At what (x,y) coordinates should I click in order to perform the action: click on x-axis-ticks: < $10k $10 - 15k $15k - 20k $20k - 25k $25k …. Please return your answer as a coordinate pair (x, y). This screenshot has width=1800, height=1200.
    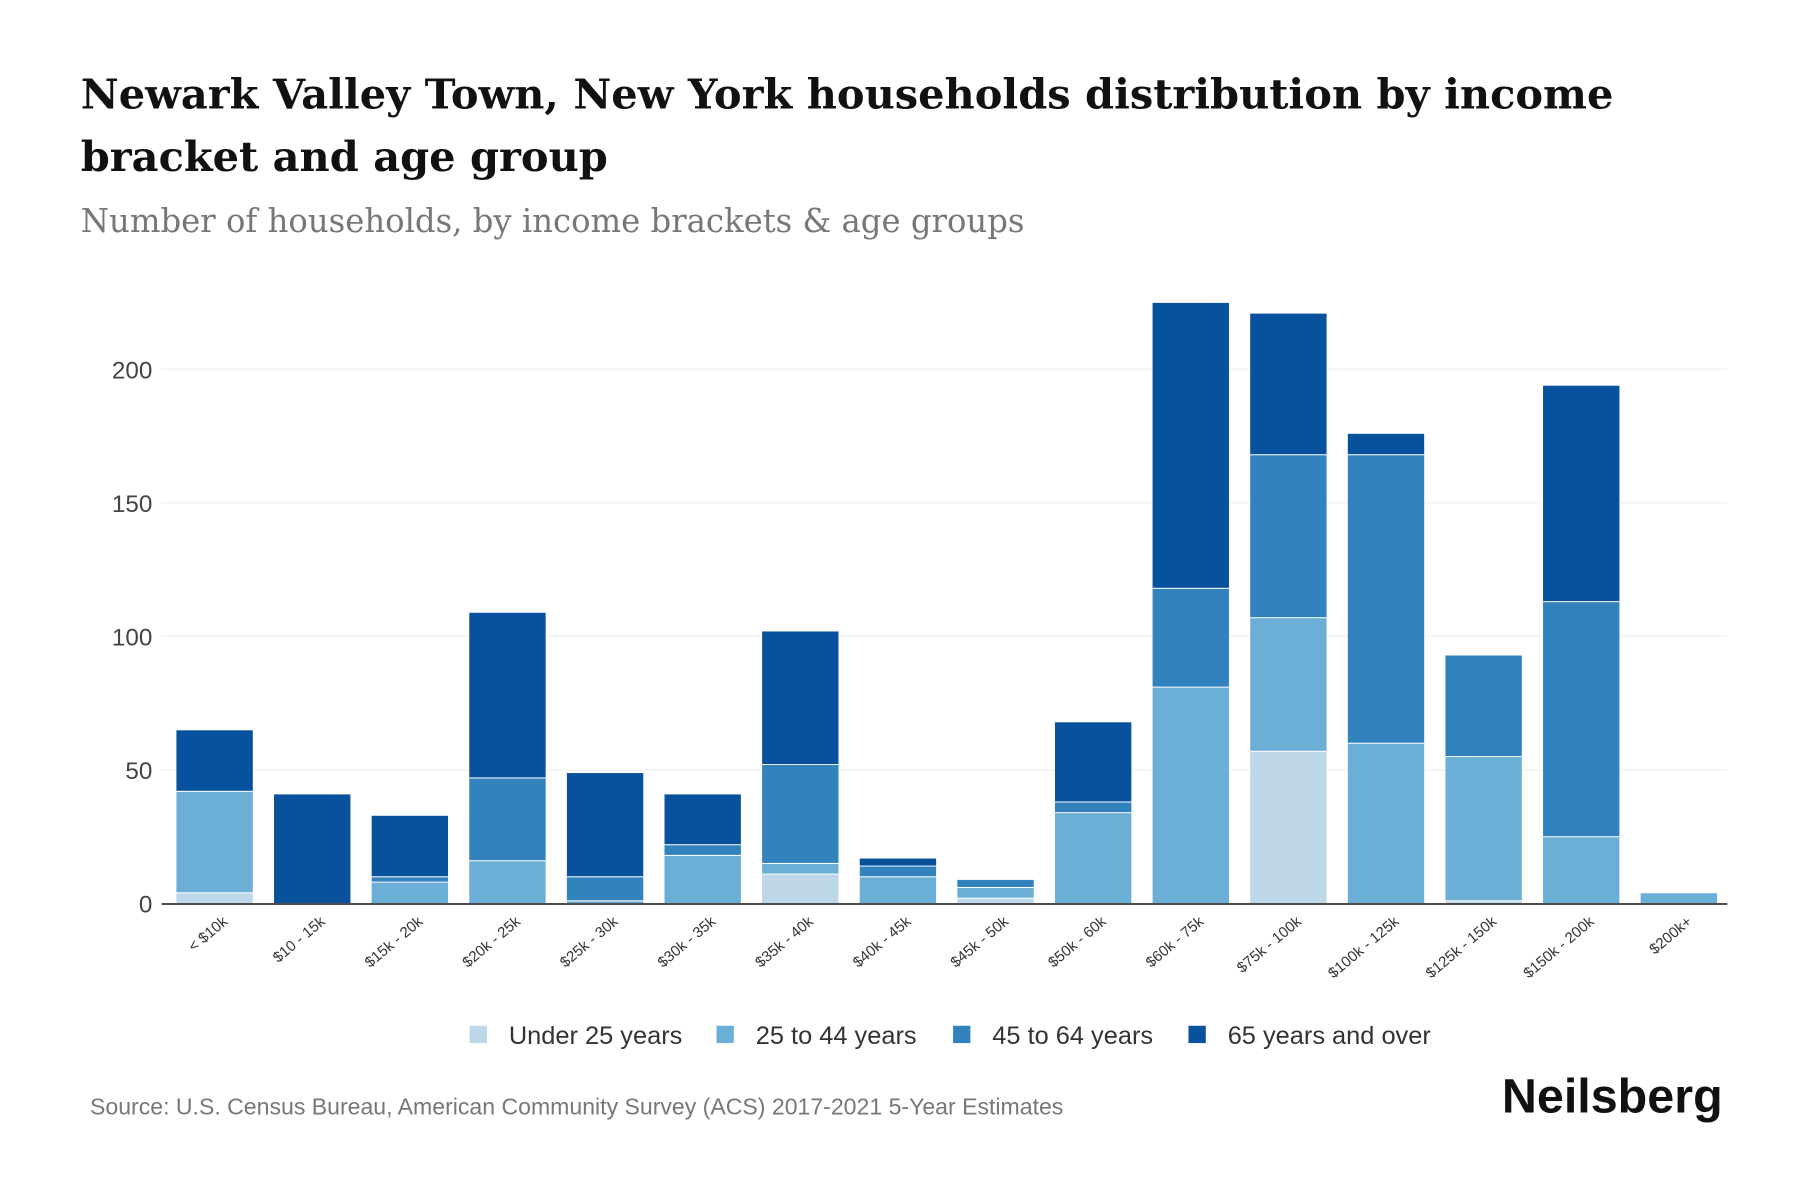
    Looking at the image, I should click on (940, 947).